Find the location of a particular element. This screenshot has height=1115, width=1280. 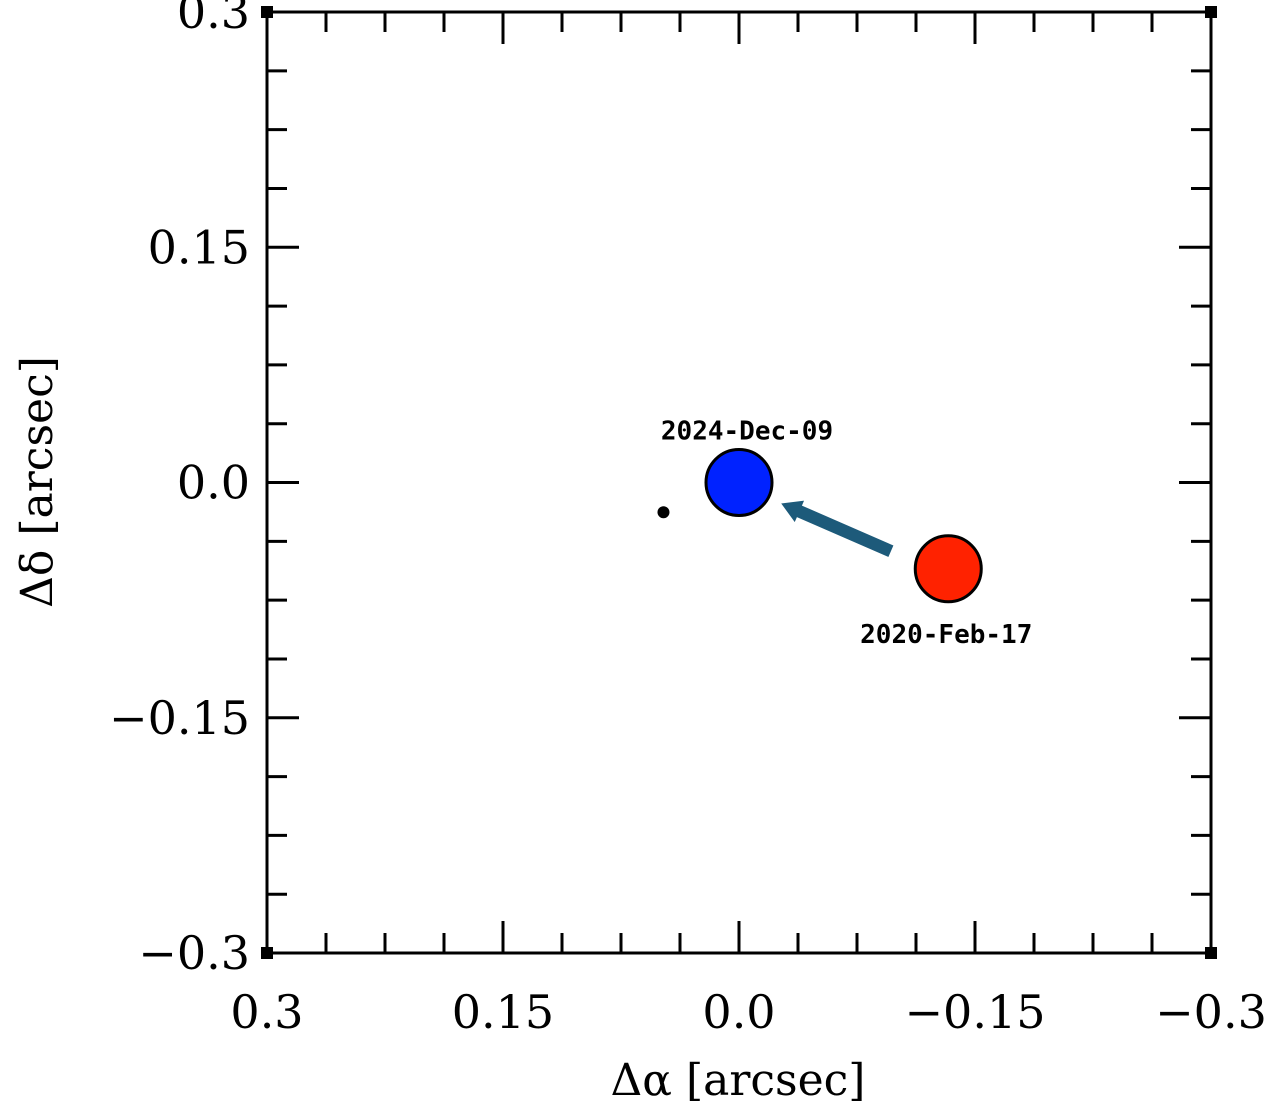

x-tick-label: 0.0 is located at coordinates (738, 1012).